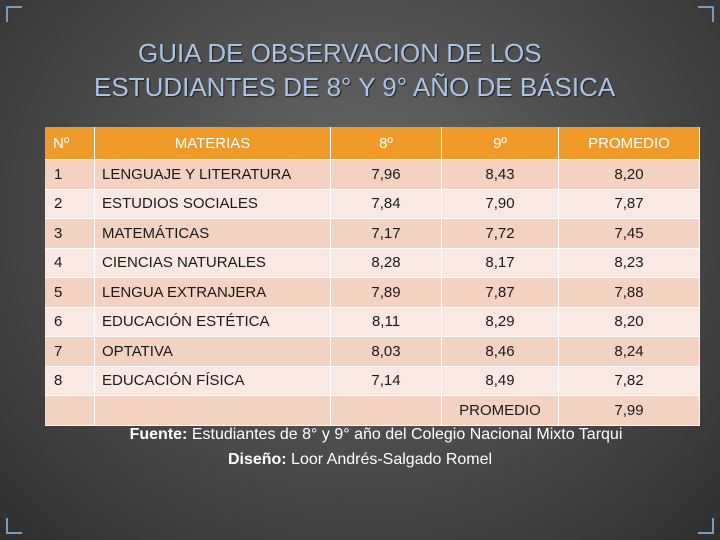 This screenshot has width=720, height=540. I want to click on diseno-text: Loor Andrés-Salgado Romel, so click(389, 459).